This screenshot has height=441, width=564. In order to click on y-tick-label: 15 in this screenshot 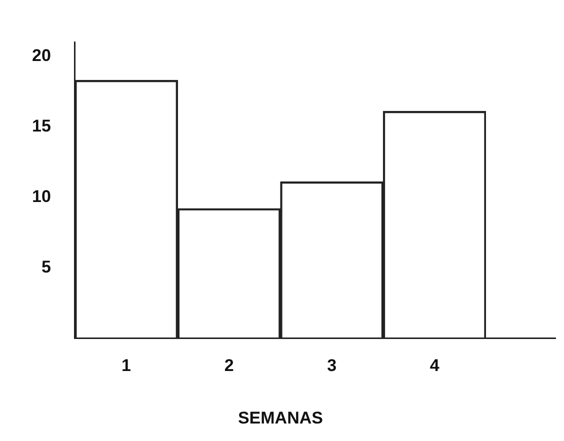, I will do `click(41, 126)`.